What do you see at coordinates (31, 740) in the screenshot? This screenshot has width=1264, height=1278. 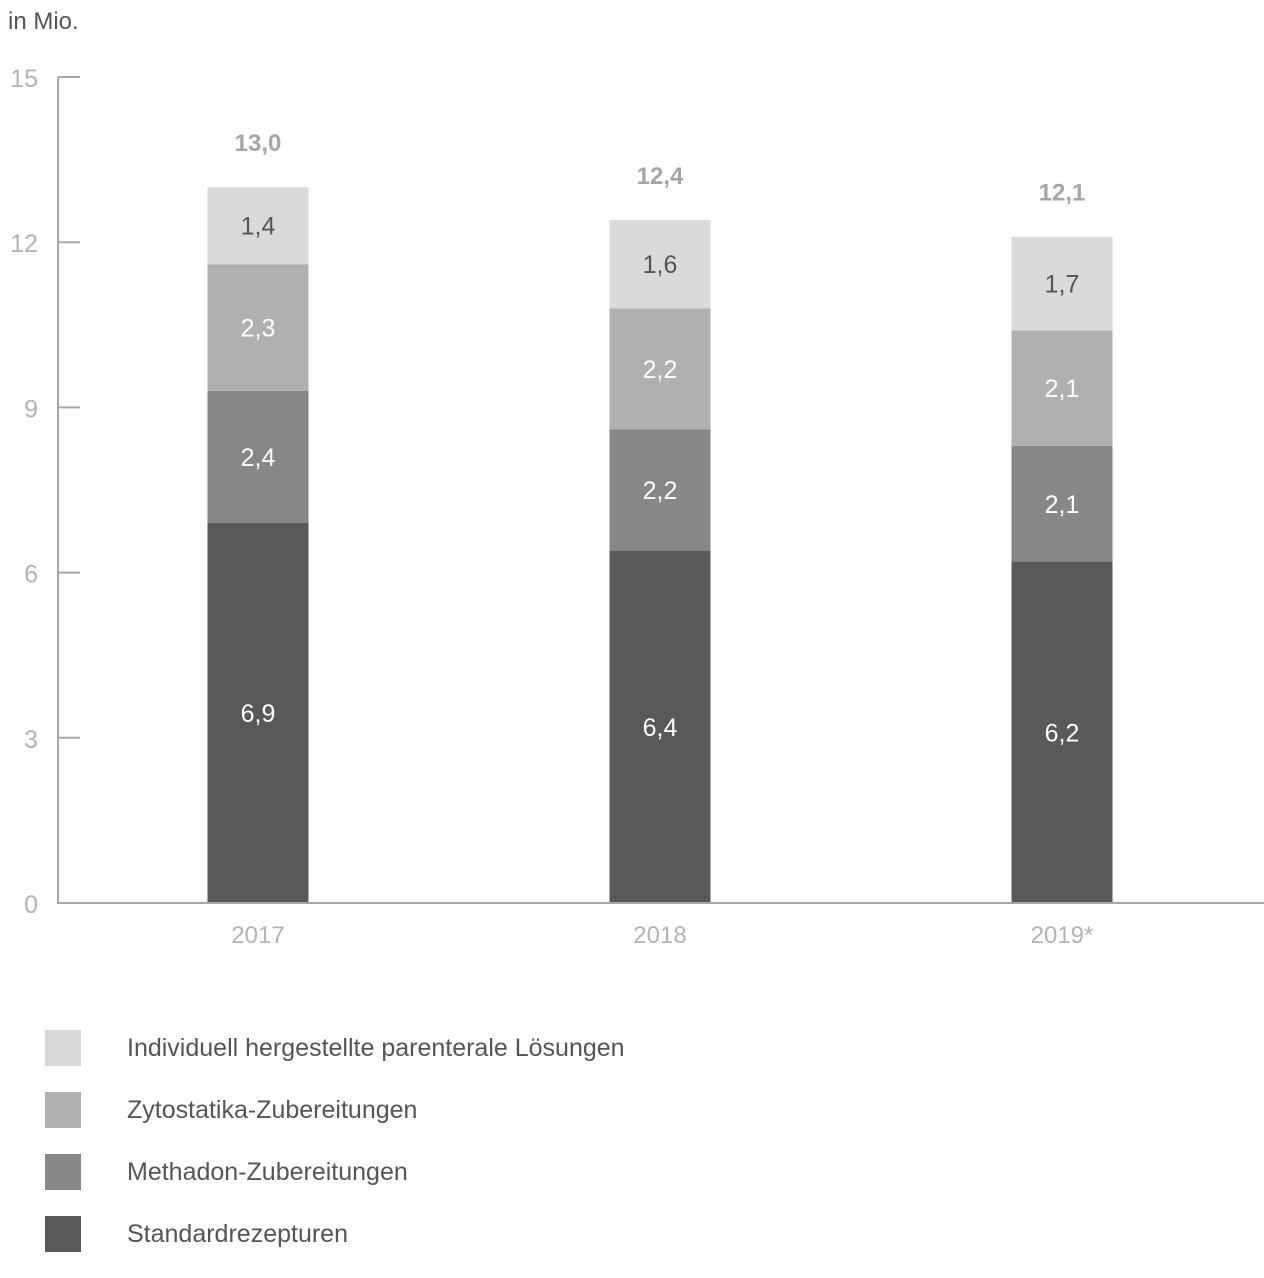 I see `y-tick-label: 3` at bounding box center [31, 740].